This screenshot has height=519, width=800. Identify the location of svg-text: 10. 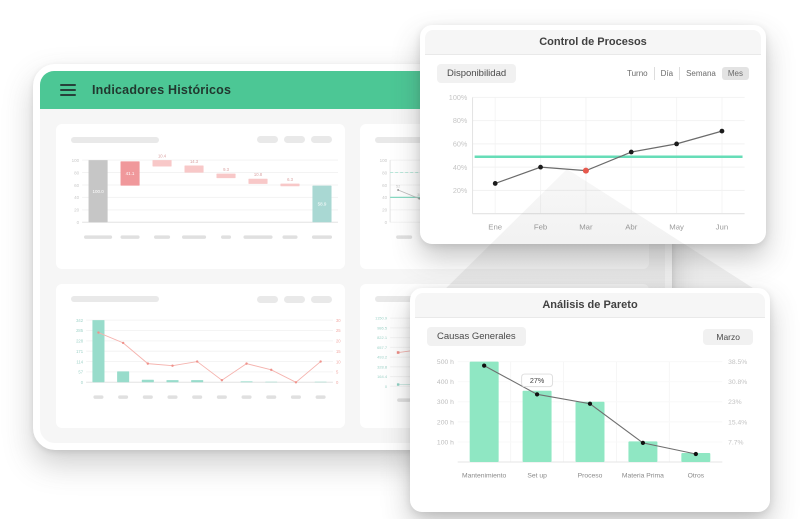
(338, 361).